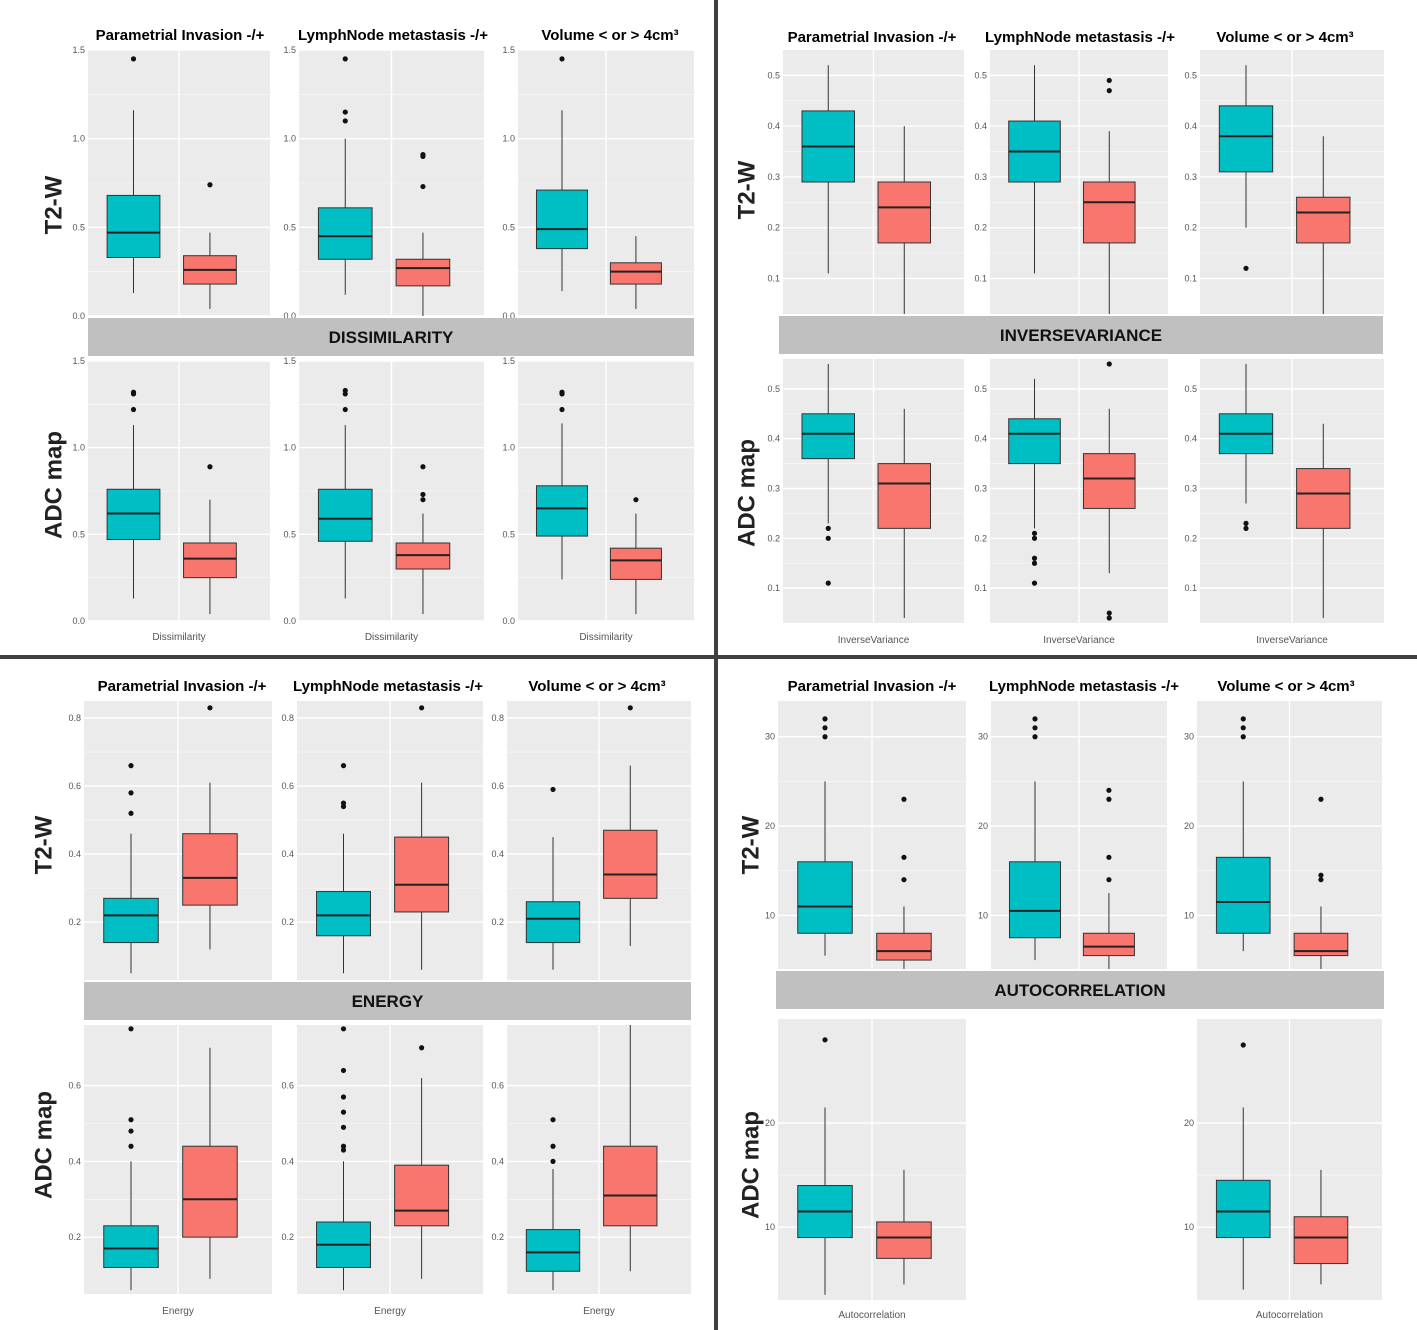 This screenshot has height=1330, width=1417. What do you see at coordinates (1283, 835) in the screenshot?
I see `panel-volume-t2w: 10 20 30` at bounding box center [1283, 835].